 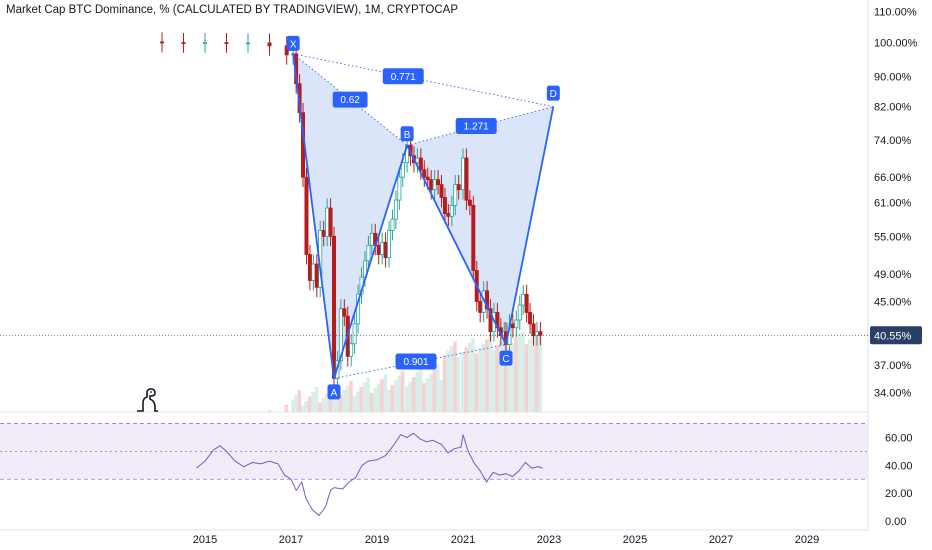 I want to click on price-tick-label: 90.00%, so click(x=893, y=77).